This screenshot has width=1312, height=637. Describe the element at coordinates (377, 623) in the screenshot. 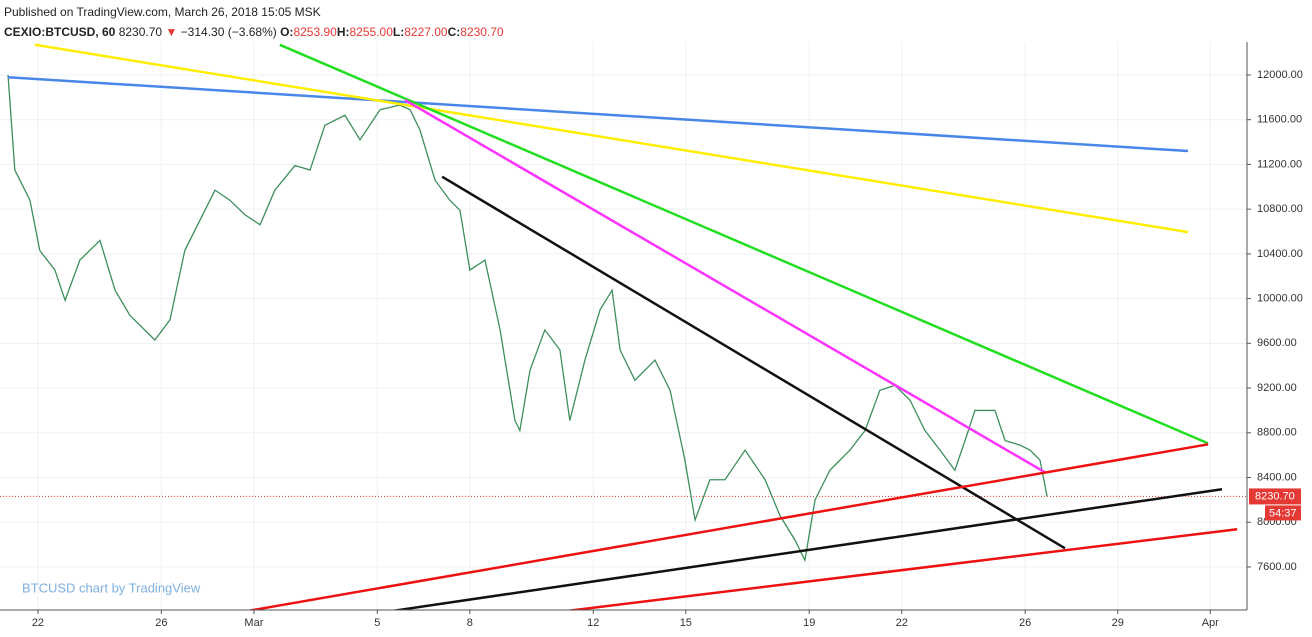

I see `x-tick-label: 5` at that location.